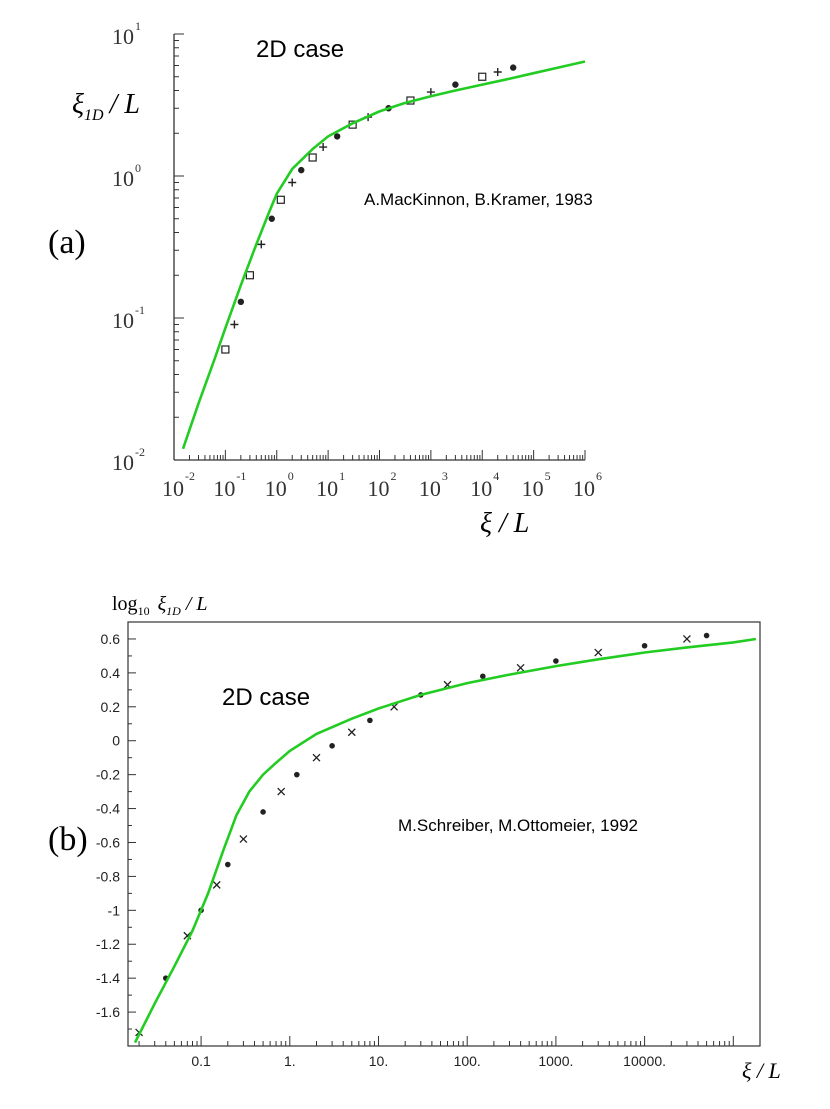  I want to click on panel-b-y-tick-label: -1, so click(114, 910).